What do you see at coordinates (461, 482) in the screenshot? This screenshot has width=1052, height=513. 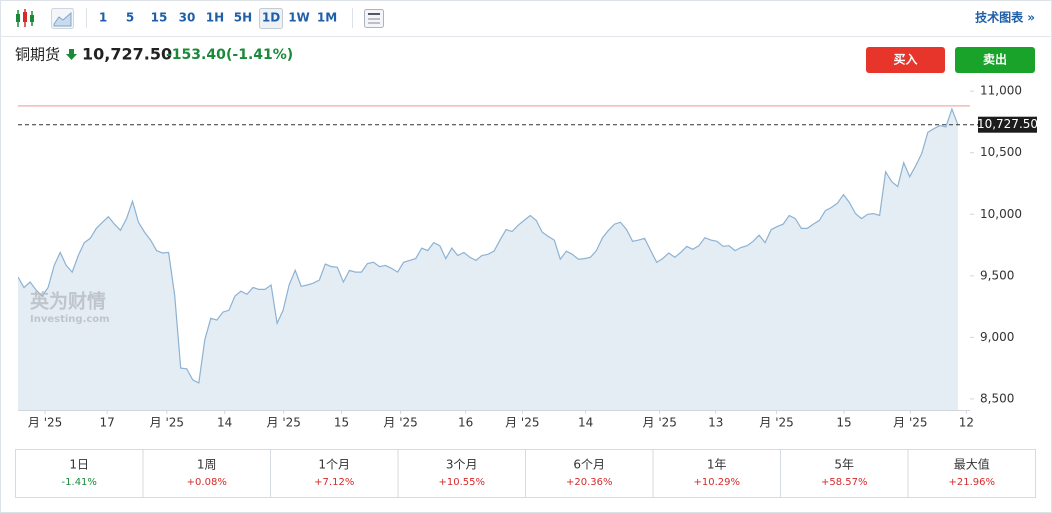 I see `period-change: +10.55%` at bounding box center [461, 482].